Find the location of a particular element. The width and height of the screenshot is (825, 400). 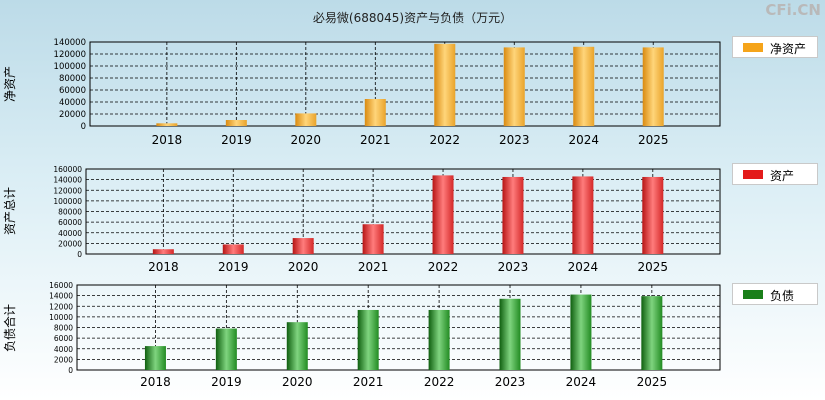

bar-net-assets-2024 is located at coordinates (584, 86).